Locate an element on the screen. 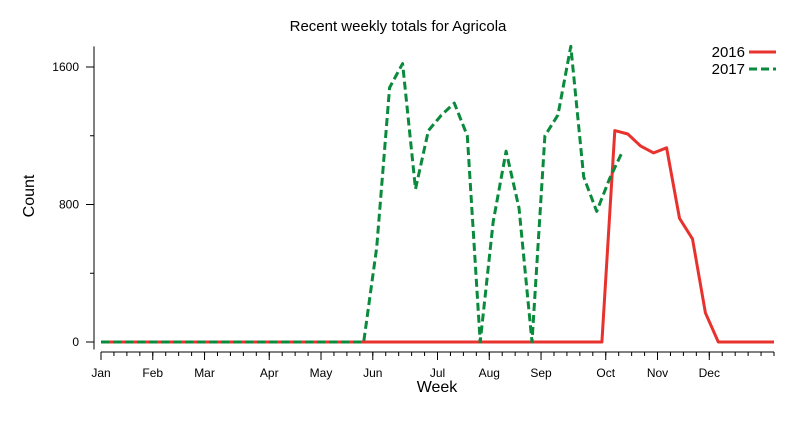 Image resolution: width=796 pixels, height=423 pixels. x-tick-label: Feb is located at coordinates (152, 373).